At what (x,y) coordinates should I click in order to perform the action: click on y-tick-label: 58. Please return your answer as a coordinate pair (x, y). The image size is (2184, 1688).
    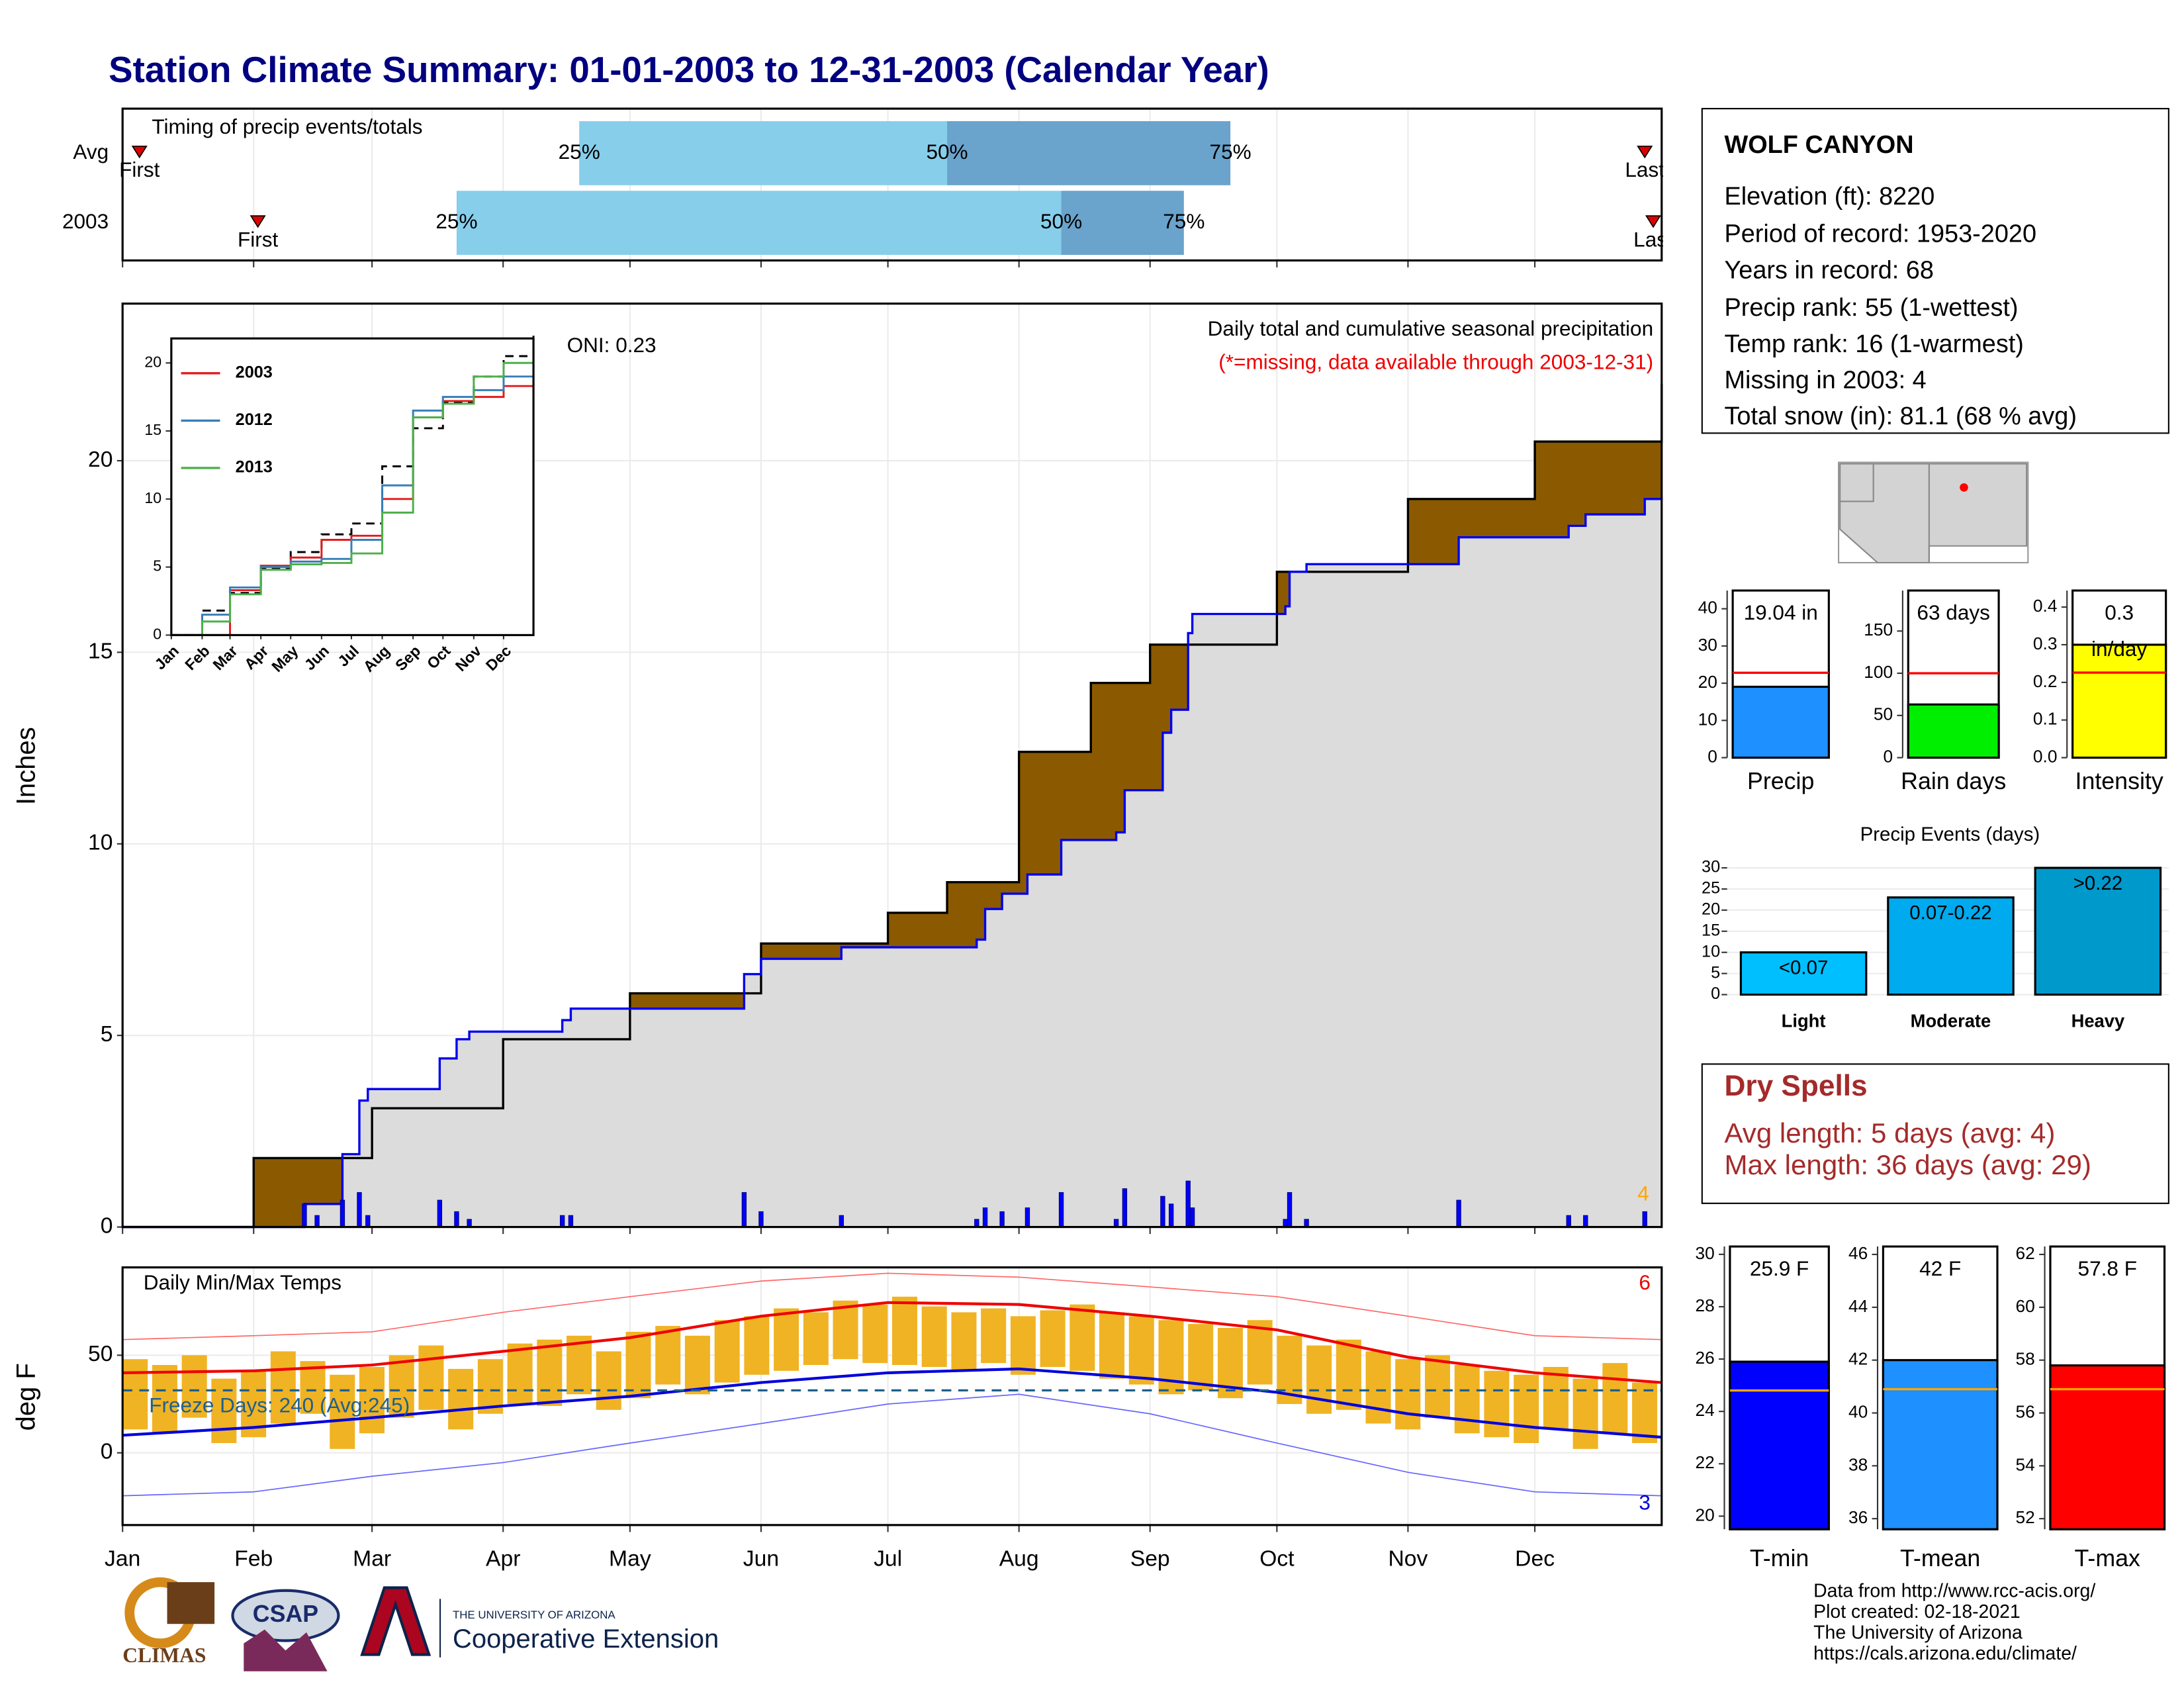
    Looking at the image, I should click on (2025, 1359).